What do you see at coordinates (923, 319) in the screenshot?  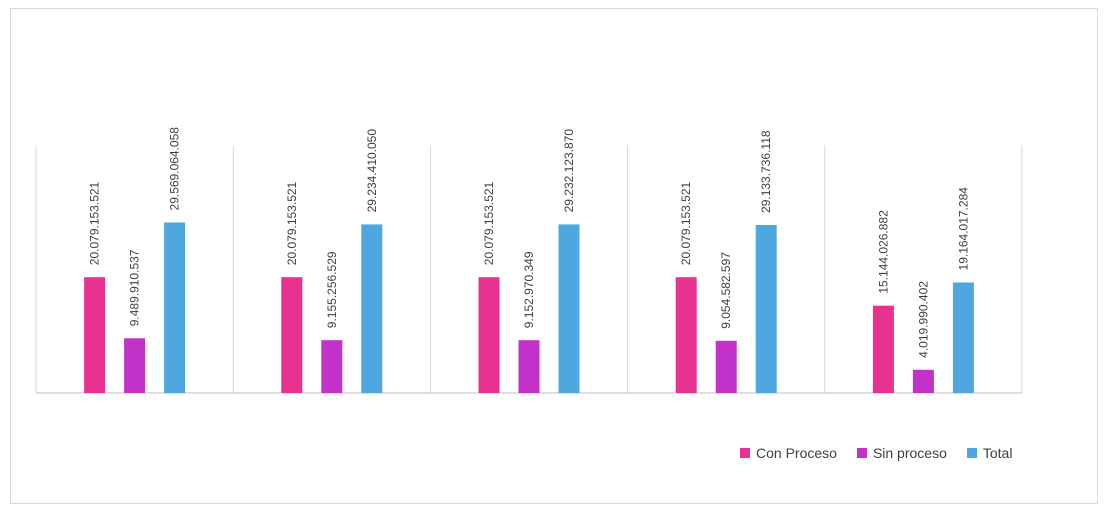 I see `data-label: 4.019.990.402` at bounding box center [923, 319].